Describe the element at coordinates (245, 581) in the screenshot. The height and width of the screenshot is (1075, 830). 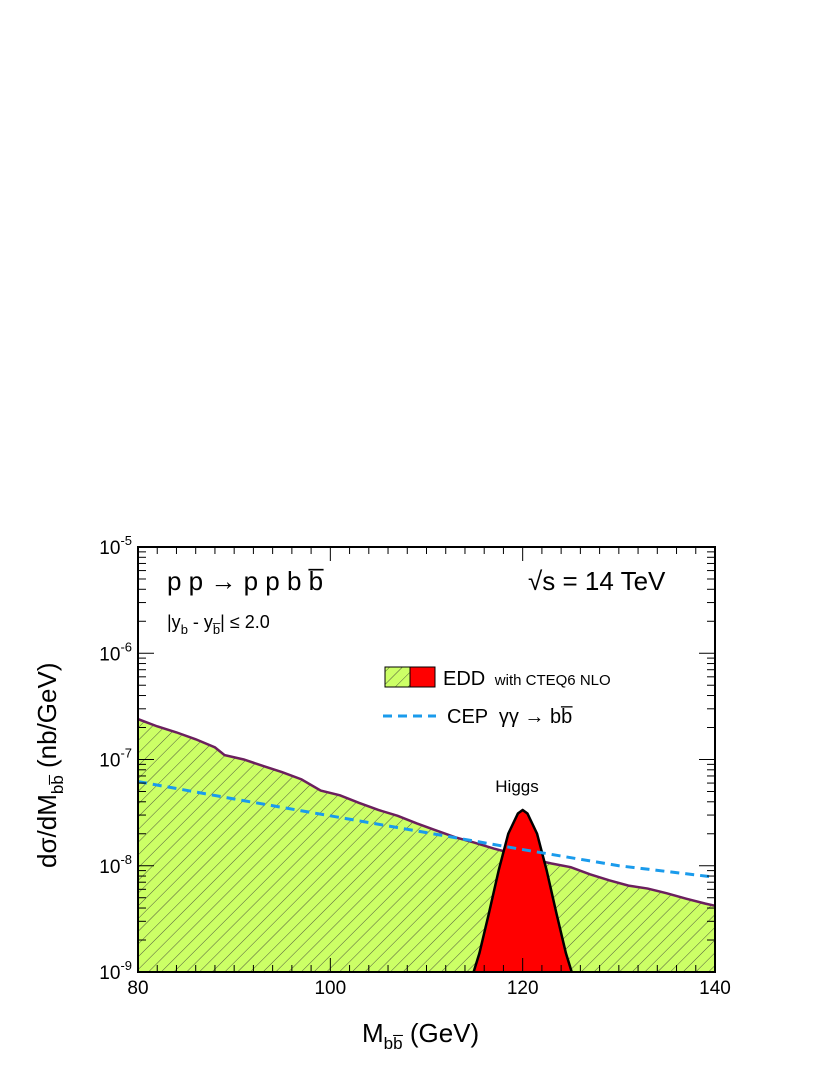
I see `process-annotation: p p → p p b b̅` at that location.